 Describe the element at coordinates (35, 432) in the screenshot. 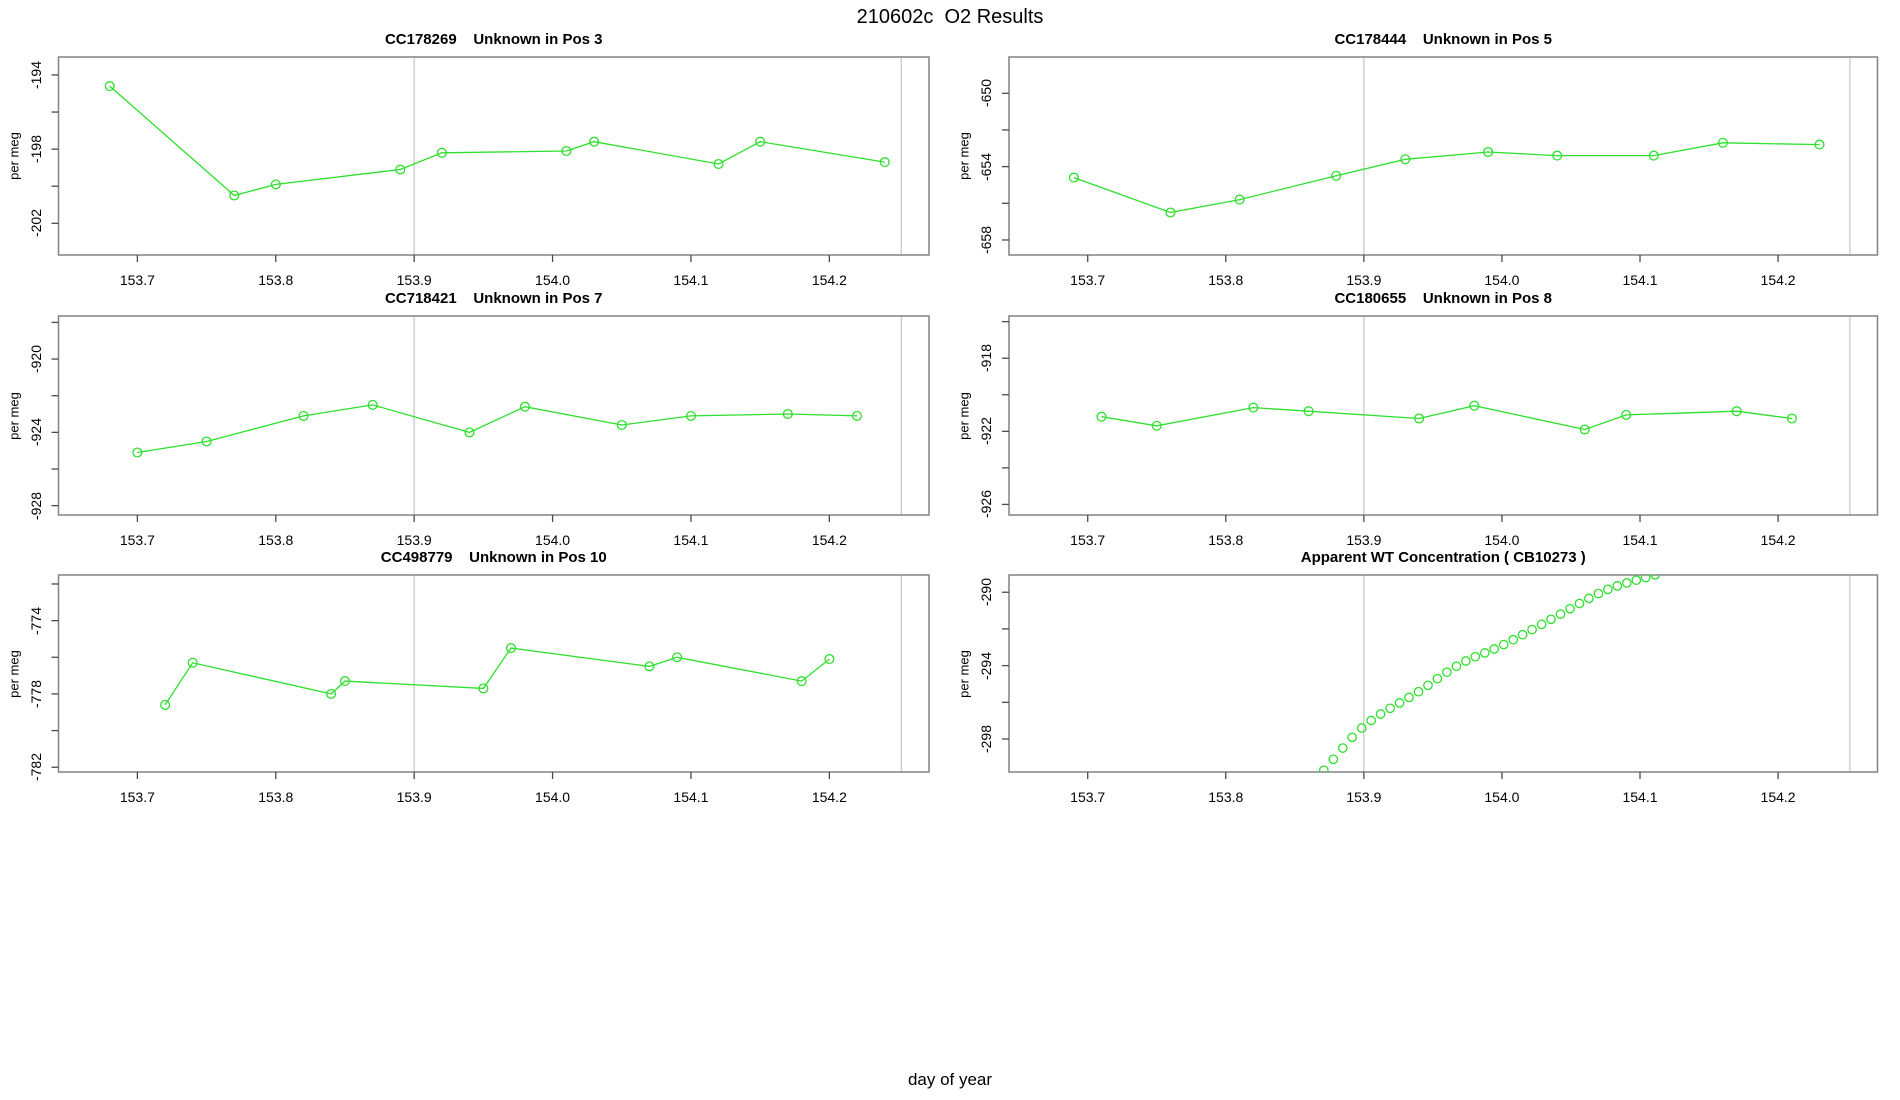

I see `y-tick-label: -924` at that location.